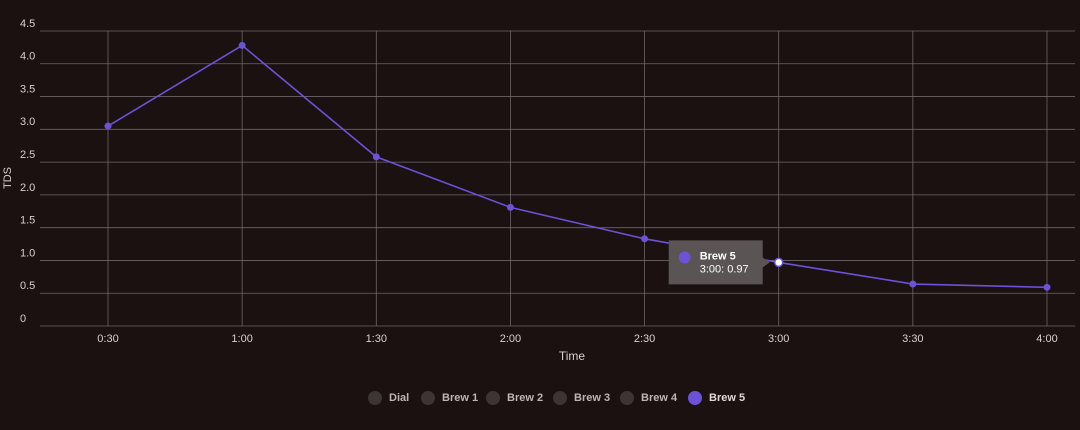 Image resolution: width=1080 pixels, height=430 pixels. What do you see at coordinates (1046, 339) in the screenshot?
I see `x-tick-label: 4:00` at bounding box center [1046, 339].